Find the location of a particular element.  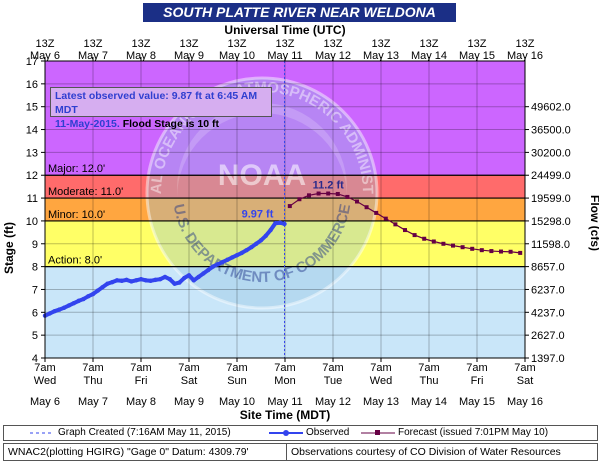

local-tick-date: May 13 is located at coordinates (381, 402).